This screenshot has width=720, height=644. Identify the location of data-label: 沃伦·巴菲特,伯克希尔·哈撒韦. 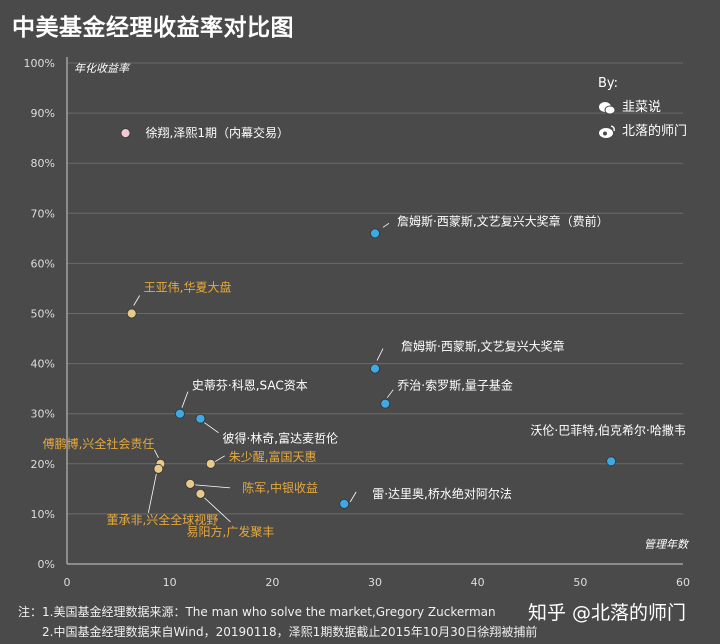
(607, 429).